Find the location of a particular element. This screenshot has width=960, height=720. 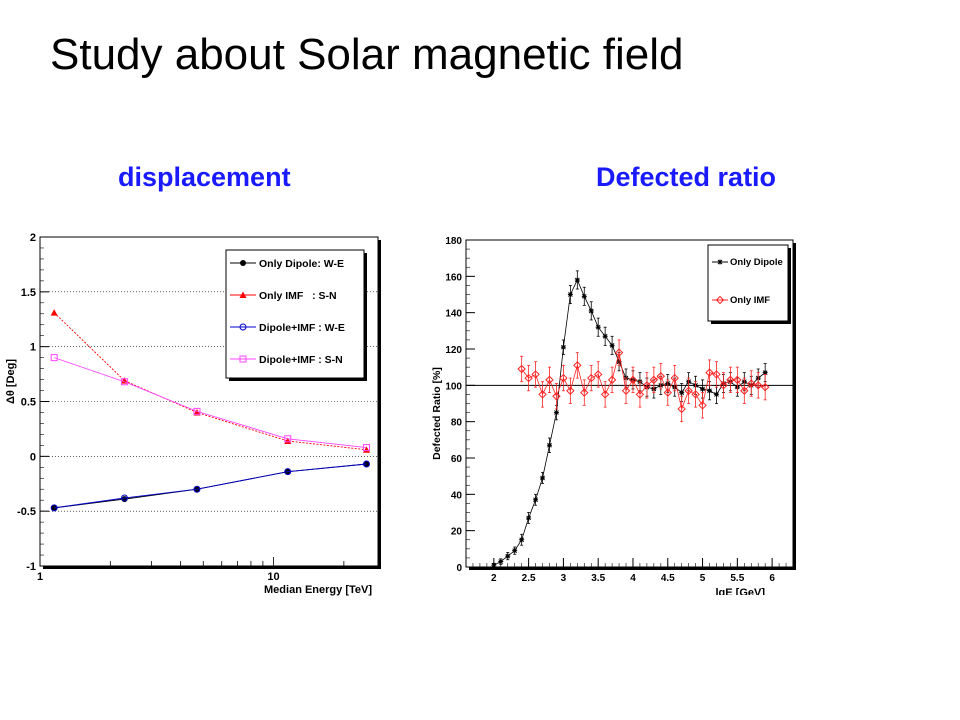

y-tick-label: -0.5 is located at coordinates (26, 512).